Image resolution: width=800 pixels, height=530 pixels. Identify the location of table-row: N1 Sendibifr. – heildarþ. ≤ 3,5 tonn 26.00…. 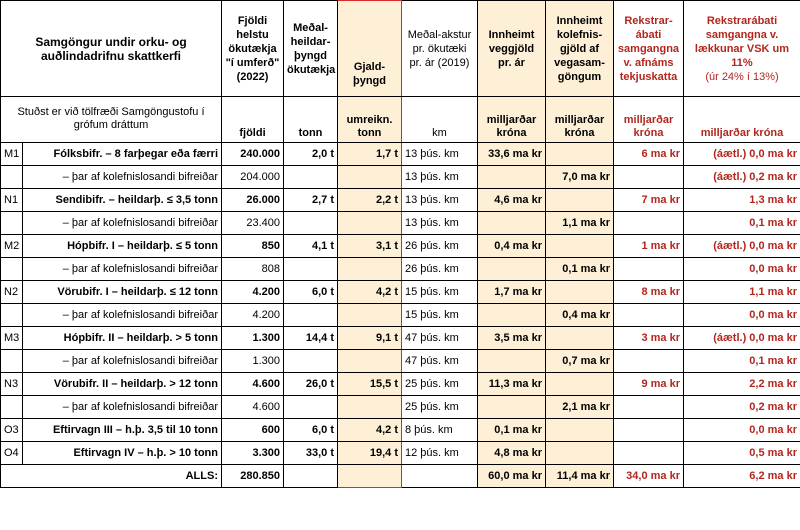
(400, 200).